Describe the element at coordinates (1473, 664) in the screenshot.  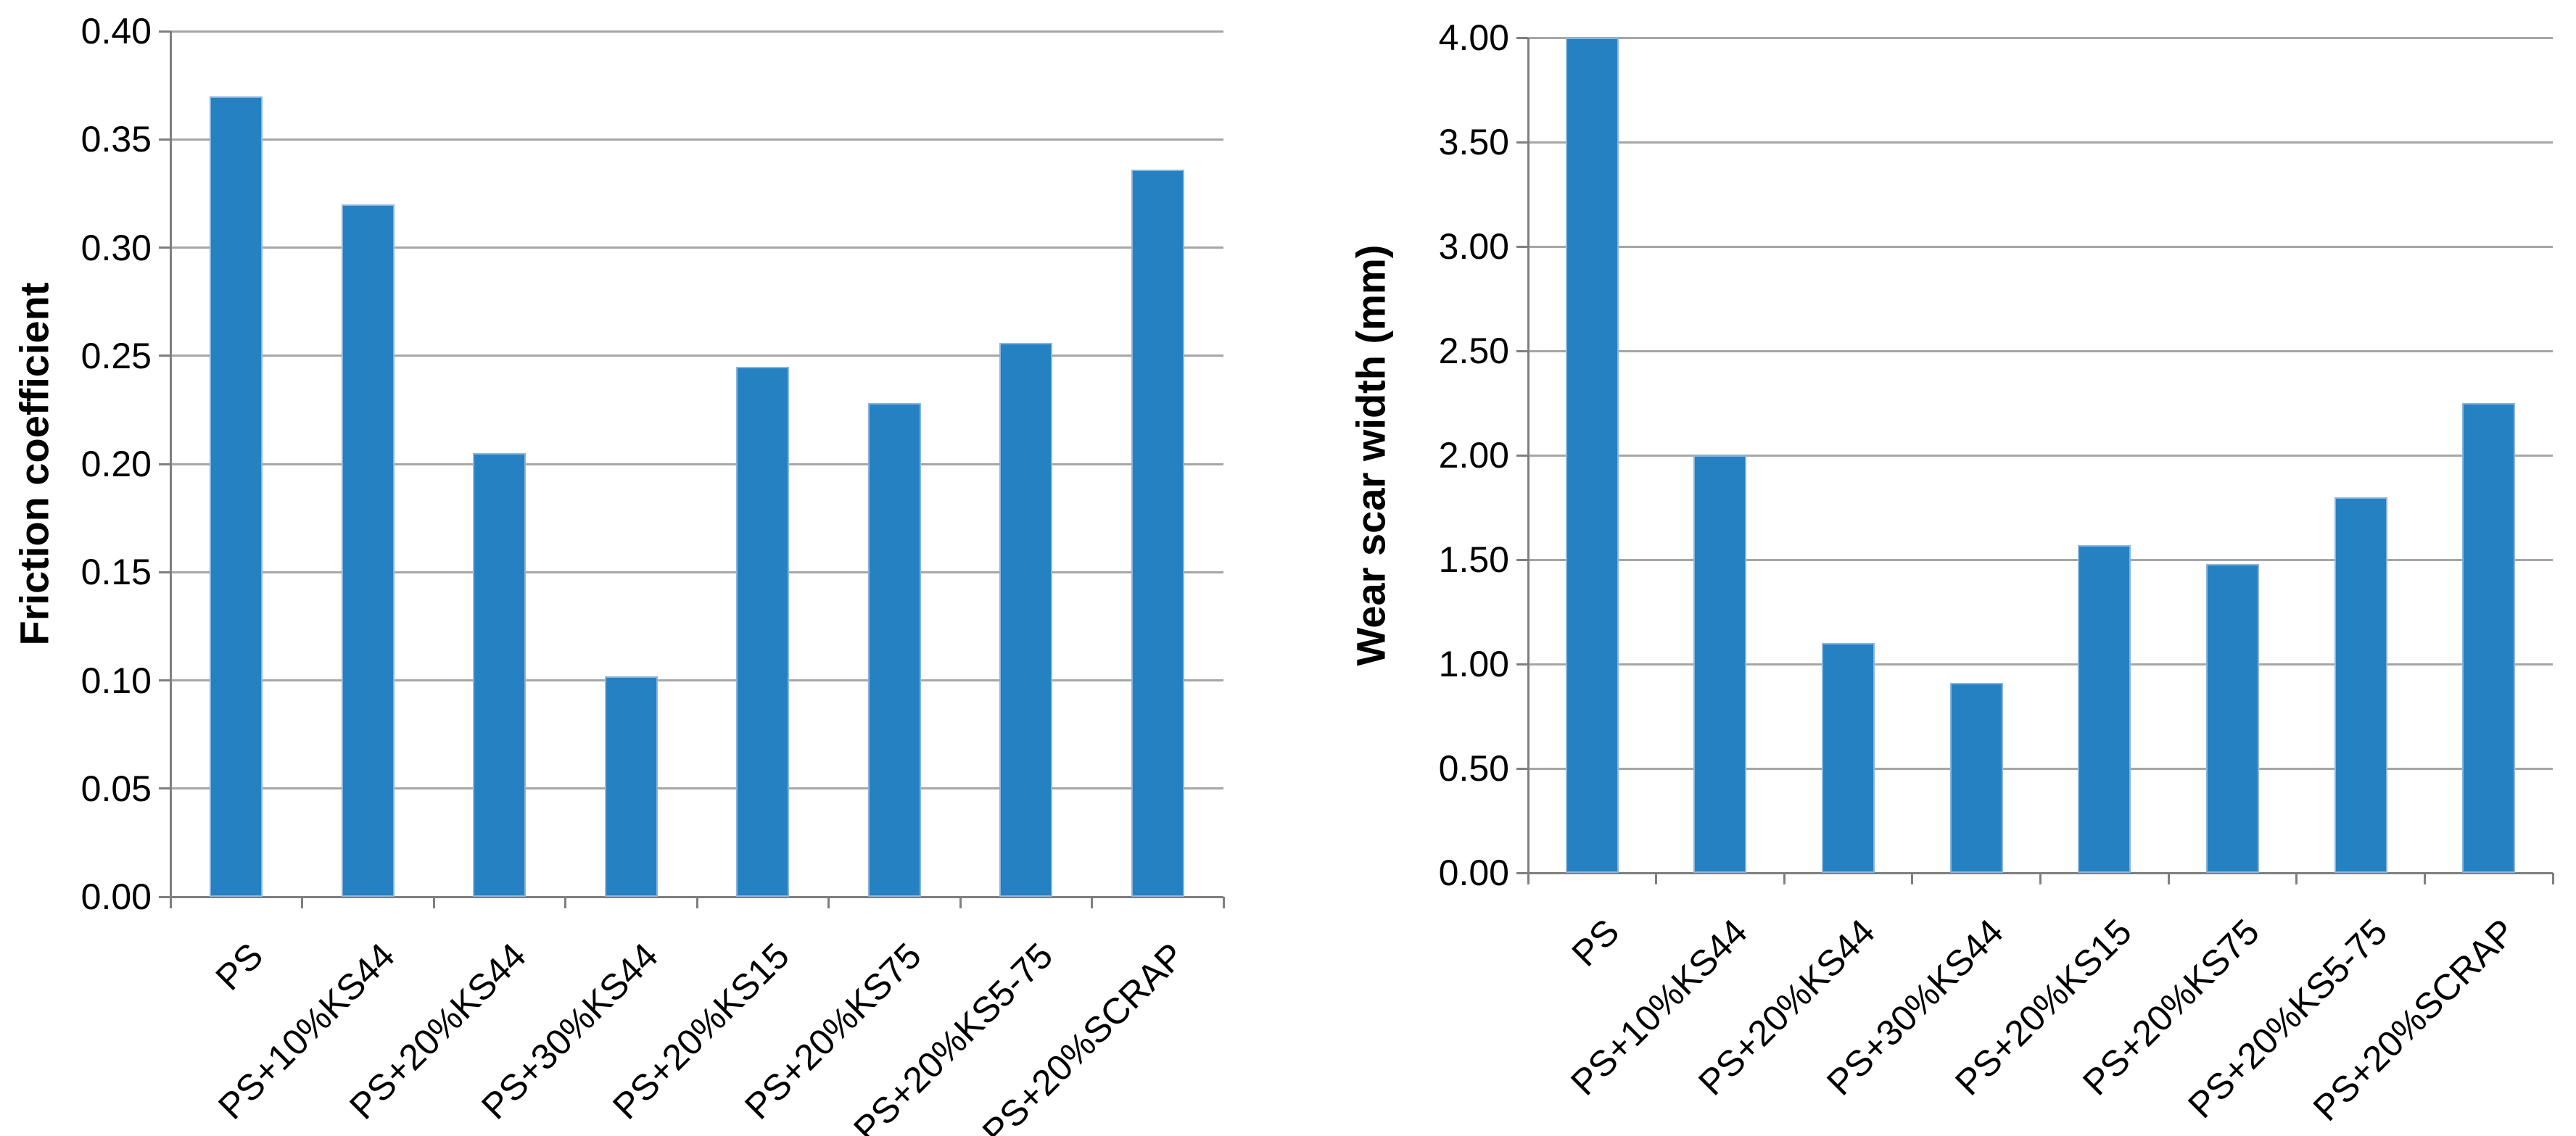
I see `y-tick-label: 1.00` at that location.